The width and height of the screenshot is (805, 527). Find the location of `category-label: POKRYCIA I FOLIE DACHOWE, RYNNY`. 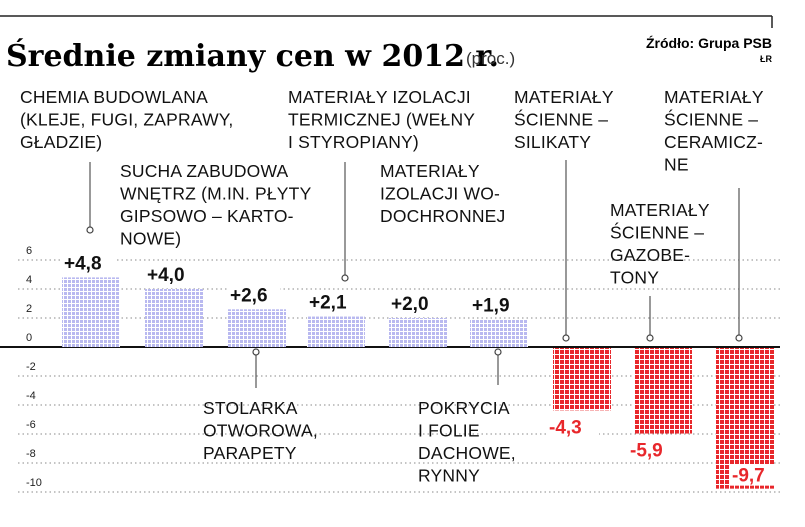

category-label: POKRYCIA I FOLIE DACHOWE, RYNNY is located at coordinates (467, 442).